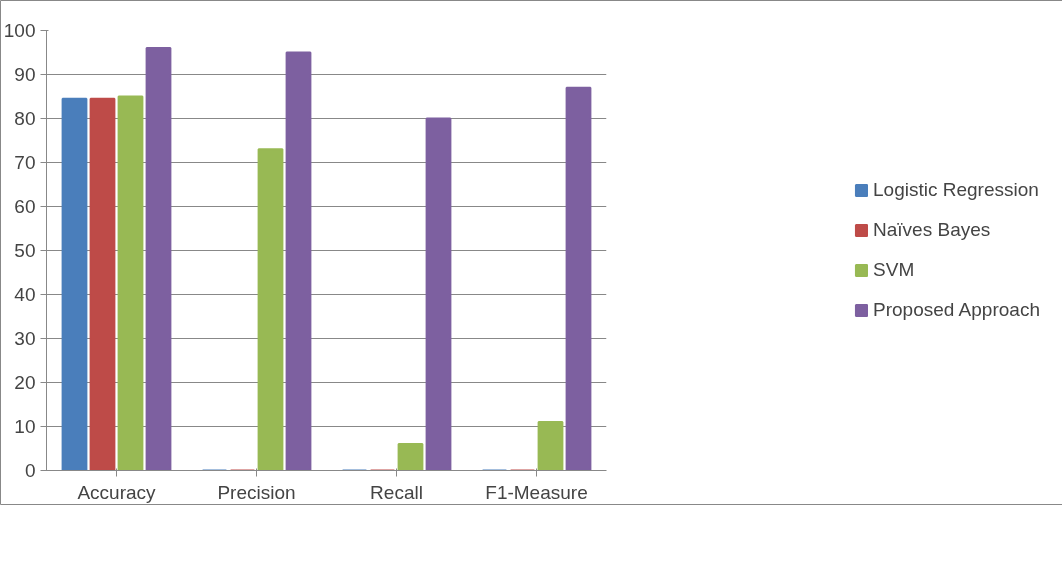 This screenshot has width=1062, height=577. I want to click on y-tick-label: 30, so click(25, 338).